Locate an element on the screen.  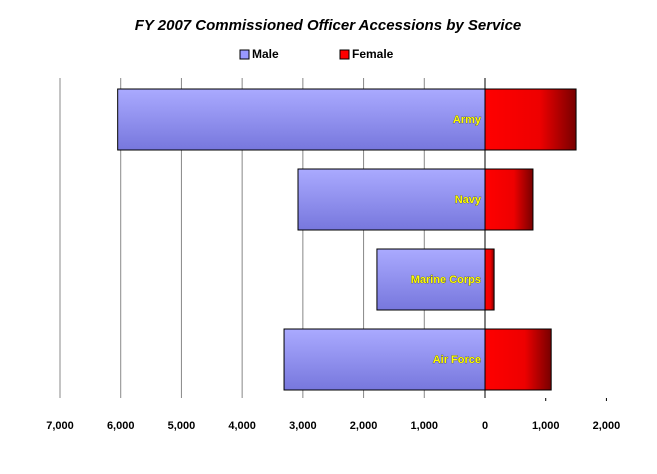
x-tick-label: 5,000 is located at coordinates (182, 426).